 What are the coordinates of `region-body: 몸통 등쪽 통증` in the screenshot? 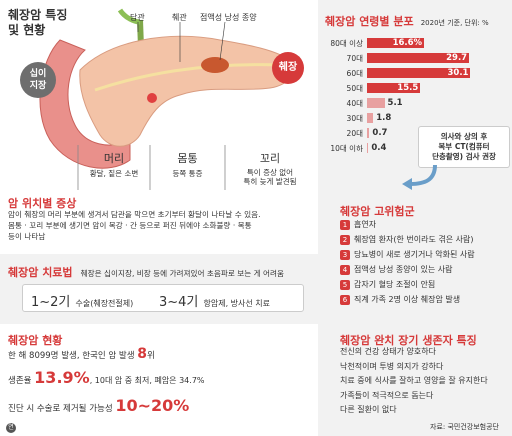 It's located at (187, 164).